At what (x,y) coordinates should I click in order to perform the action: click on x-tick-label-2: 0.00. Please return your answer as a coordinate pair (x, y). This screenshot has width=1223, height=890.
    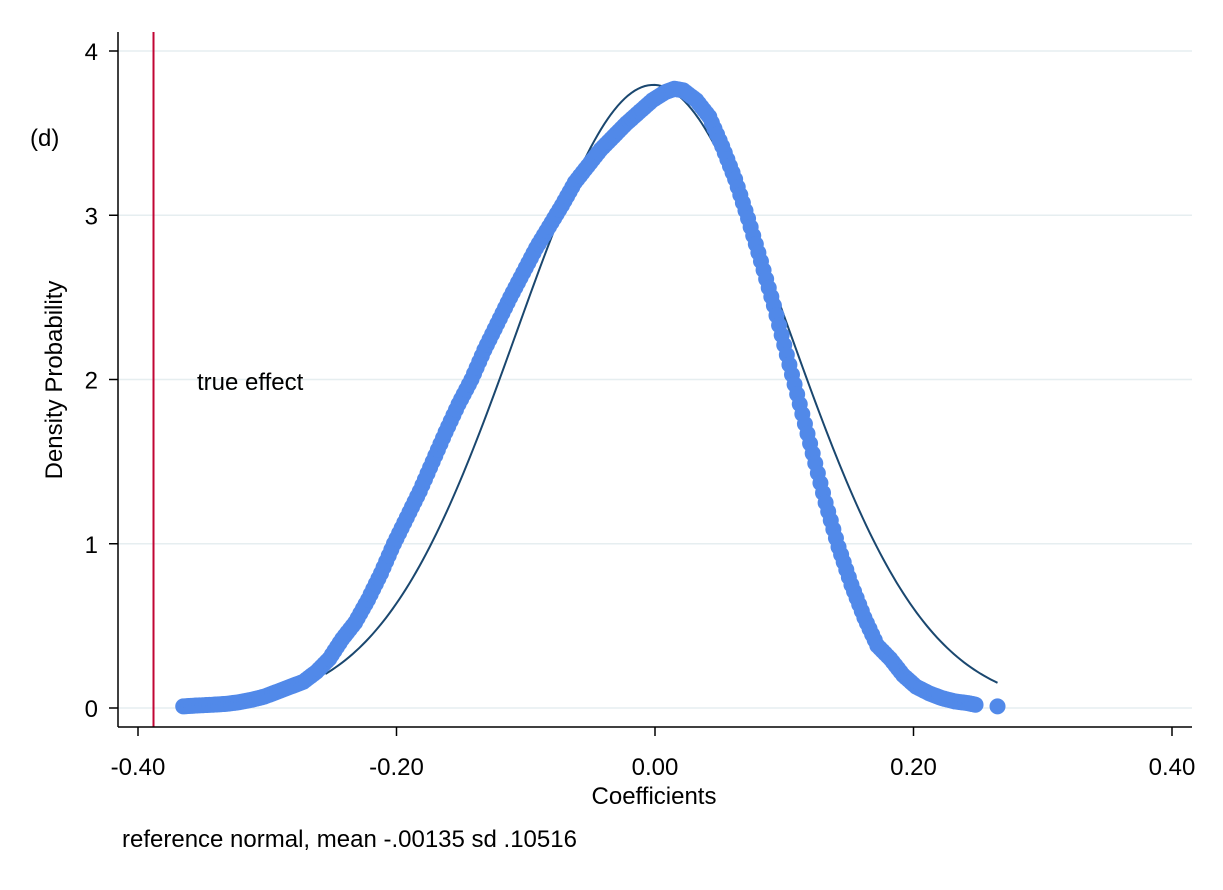
    Looking at the image, I should click on (655, 767).